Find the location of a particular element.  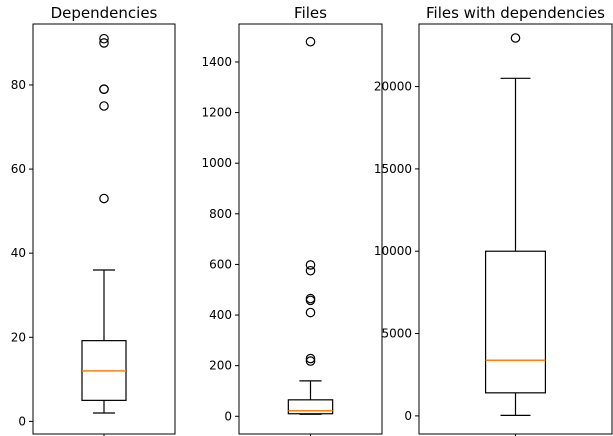

y-tick-label: 15000 is located at coordinates (393, 169).